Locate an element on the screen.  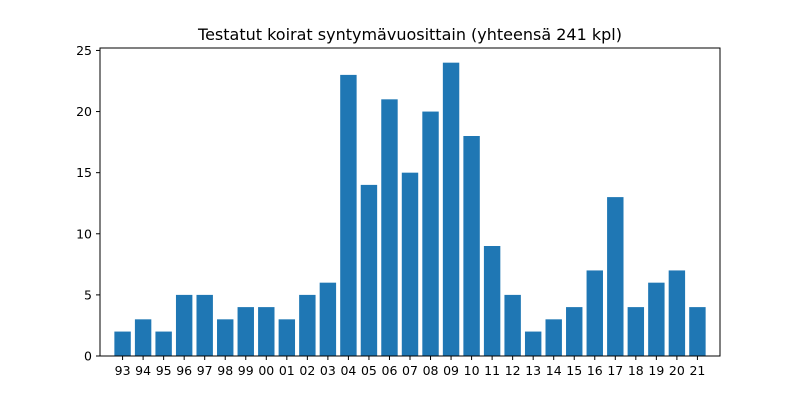
x-tick-label-02: 02 is located at coordinates (307, 370).